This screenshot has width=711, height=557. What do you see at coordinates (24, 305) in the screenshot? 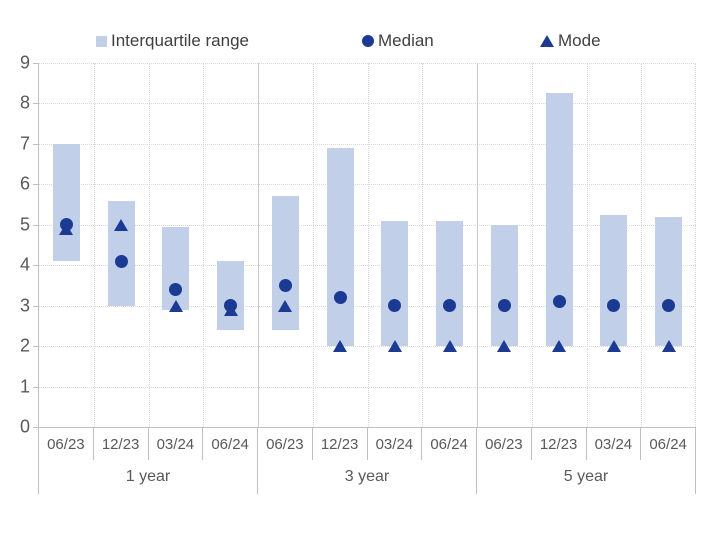
I see `y-tick-label: 3` at bounding box center [24, 305].